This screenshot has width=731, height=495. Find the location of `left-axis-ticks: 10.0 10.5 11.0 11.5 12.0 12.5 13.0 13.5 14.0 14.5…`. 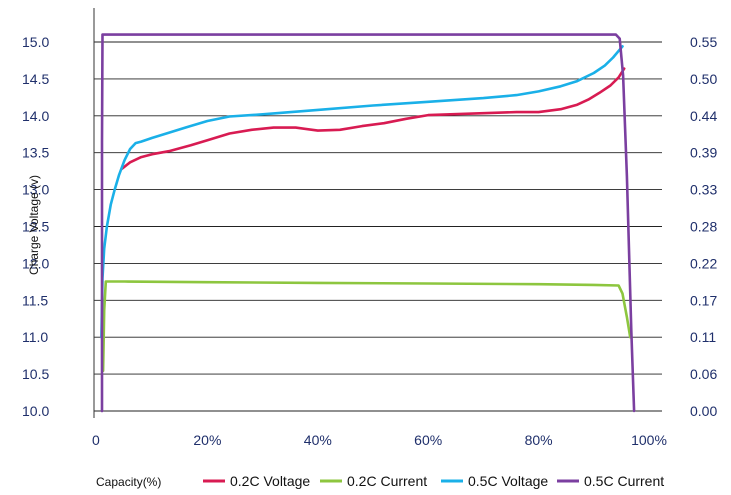

left-axis-ticks: 10.0 10.5 11.0 11.5 12.0 12.5 13.0 13.5 14.0 14.5… is located at coordinates (35, 226).